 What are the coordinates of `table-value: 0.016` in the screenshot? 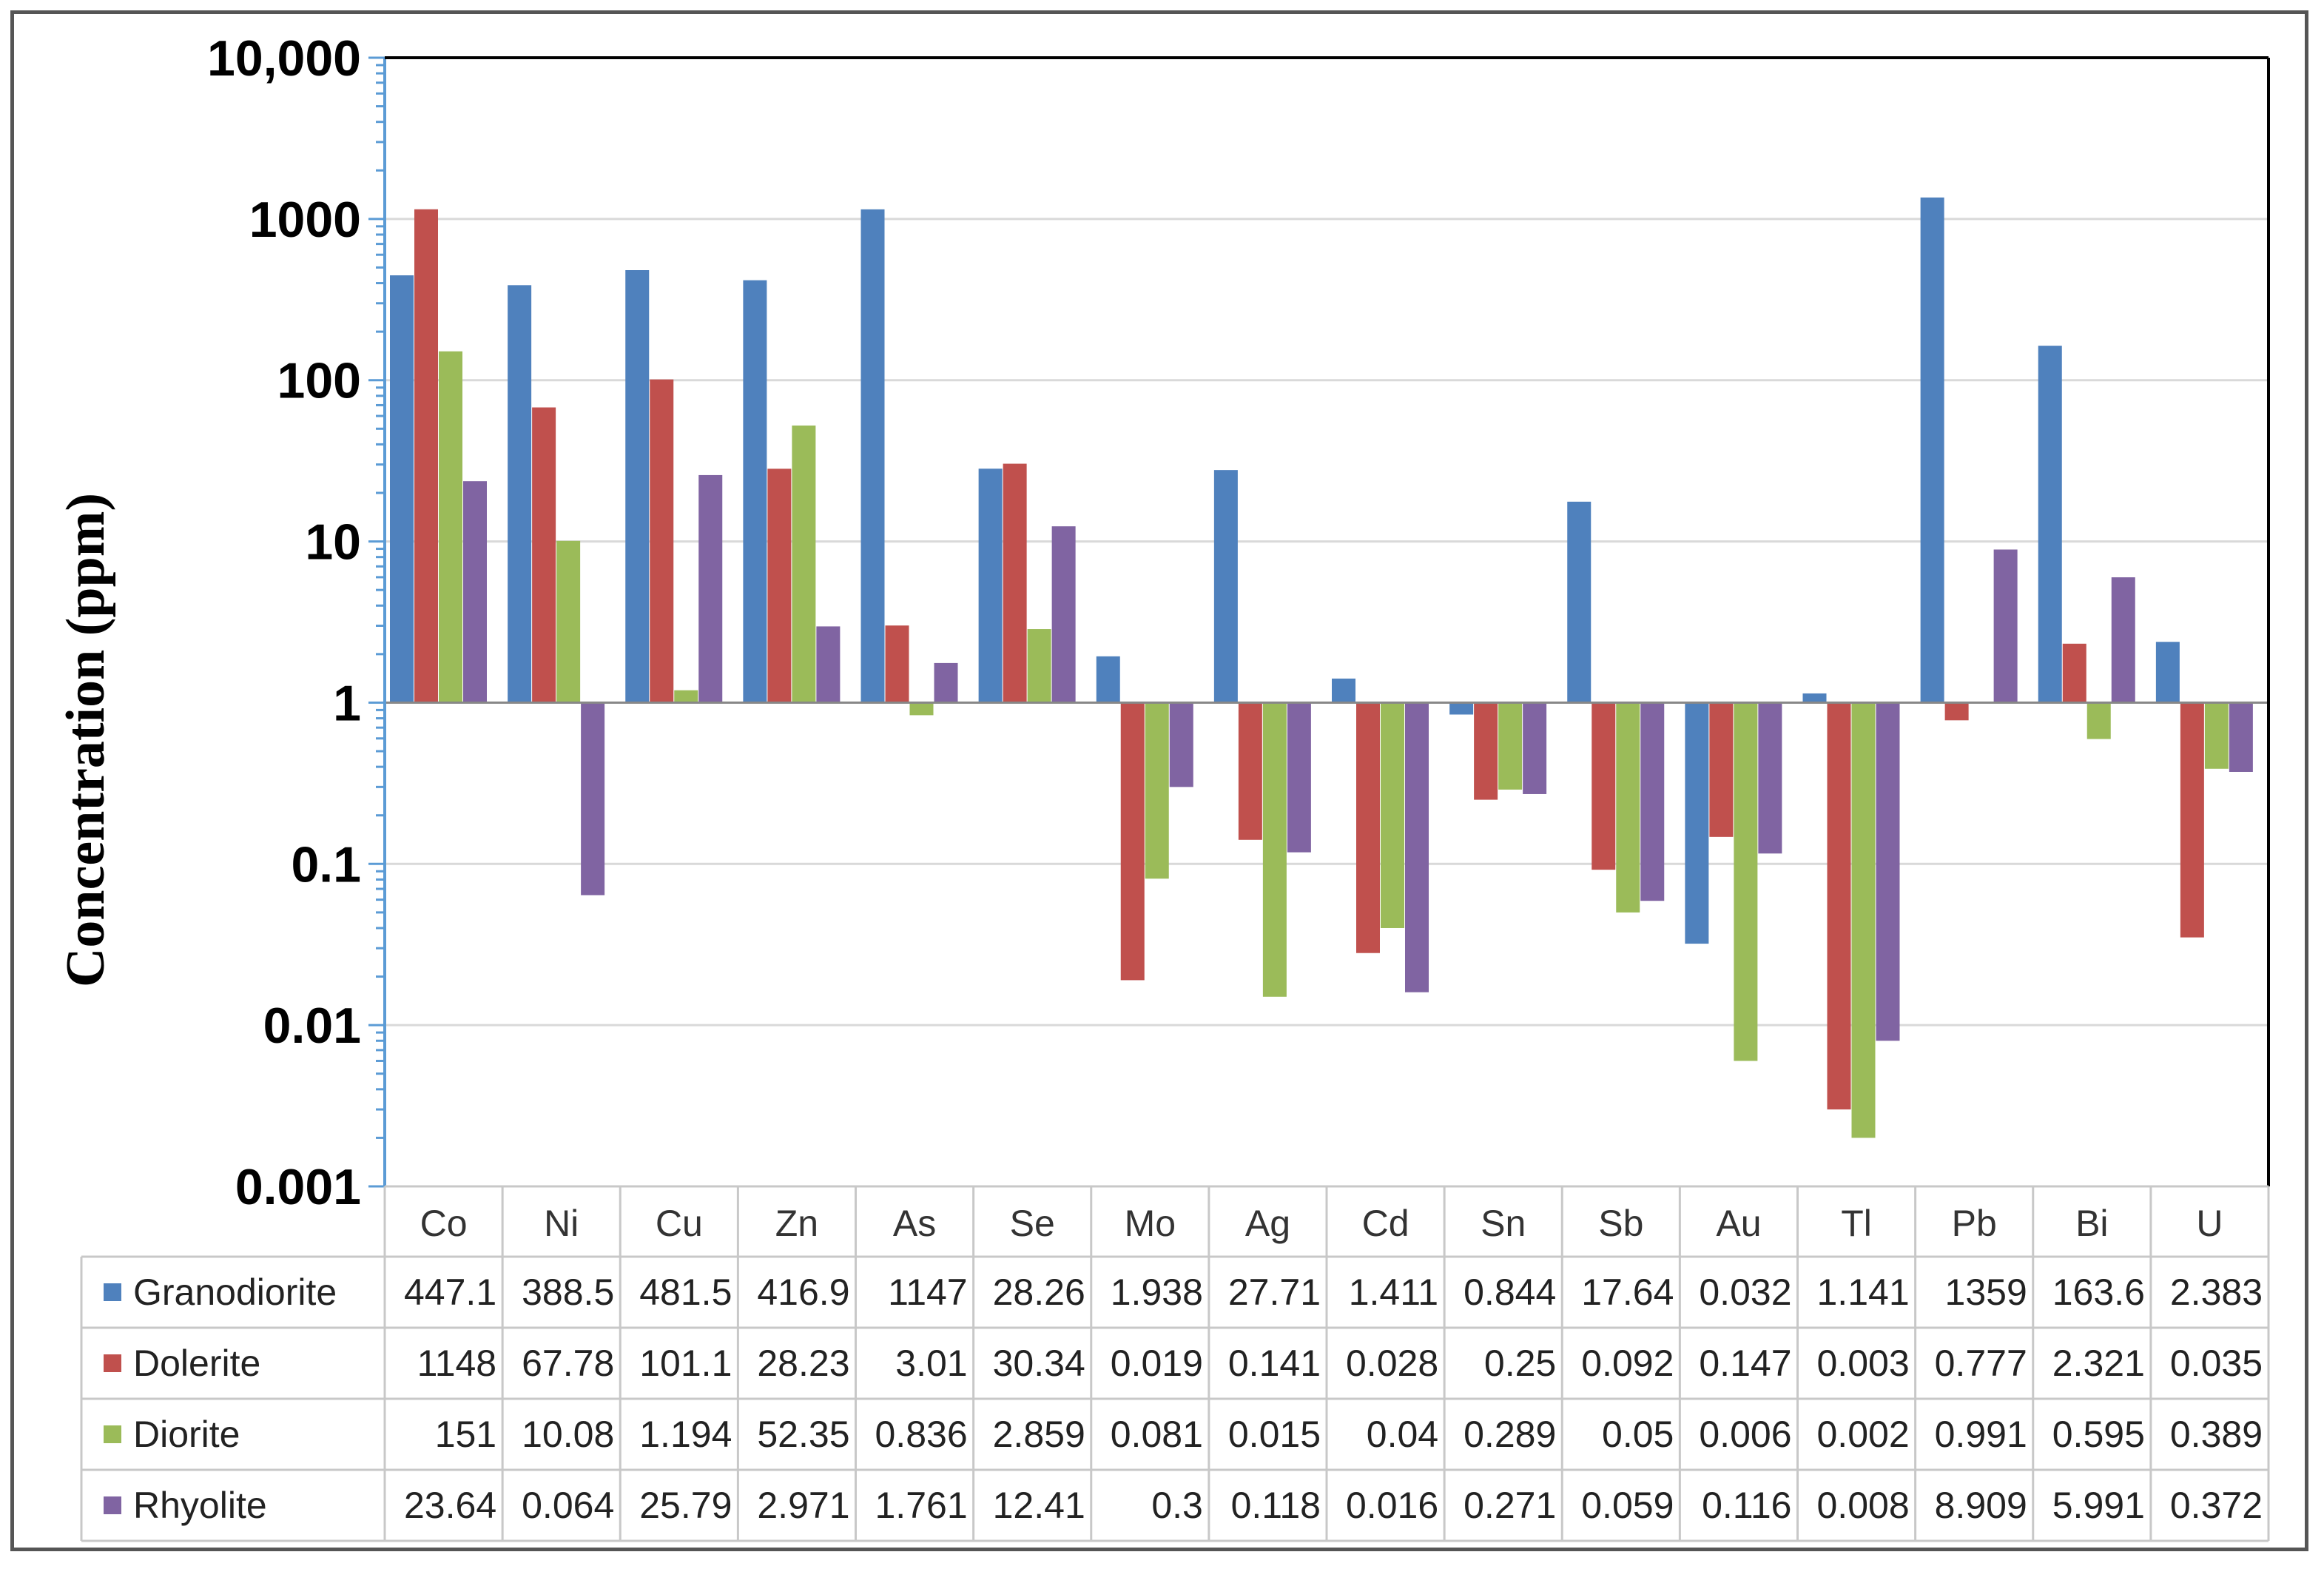 It's located at (1392, 1505).